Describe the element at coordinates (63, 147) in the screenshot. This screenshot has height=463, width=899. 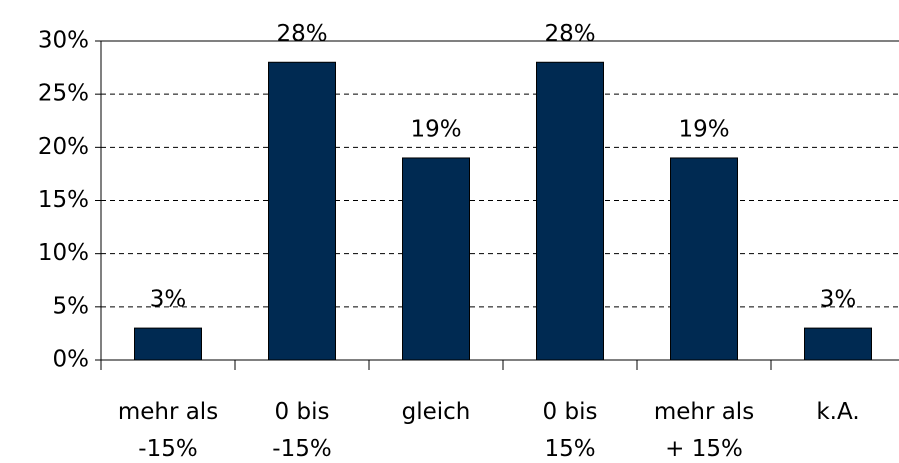
I see `y-tick-label: 20%` at that location.